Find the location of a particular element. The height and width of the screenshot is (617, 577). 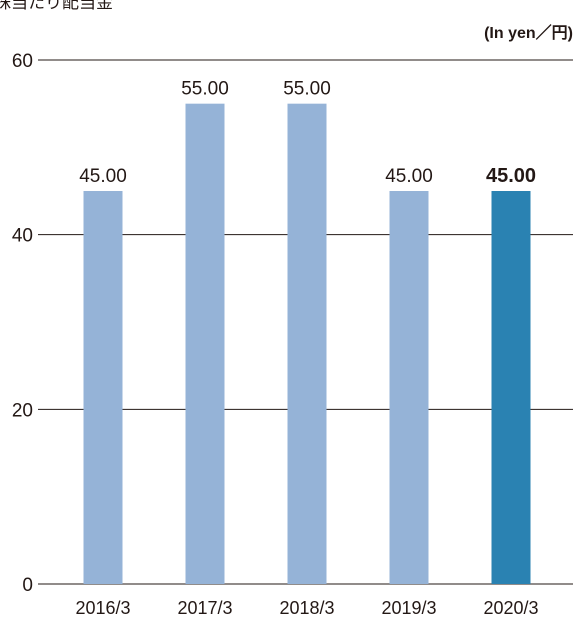

x-category-label-2018/3: 2018/3 is located at coordinates (306, 607).